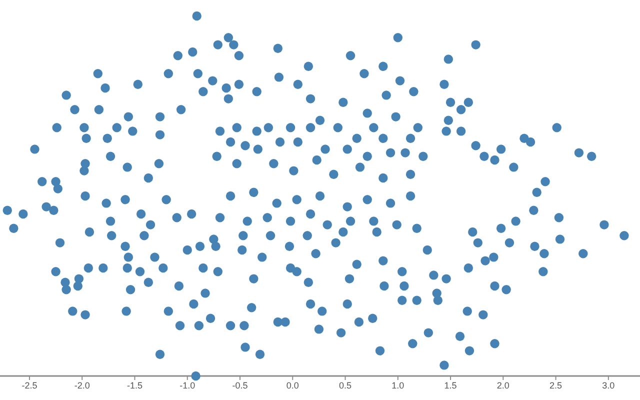 This screenshot has width=640, height=400. What do you see at coordinates (450, 385) in the screenshot?
I see `x-tick-label: 1.5` at bounding box center [450, 385].